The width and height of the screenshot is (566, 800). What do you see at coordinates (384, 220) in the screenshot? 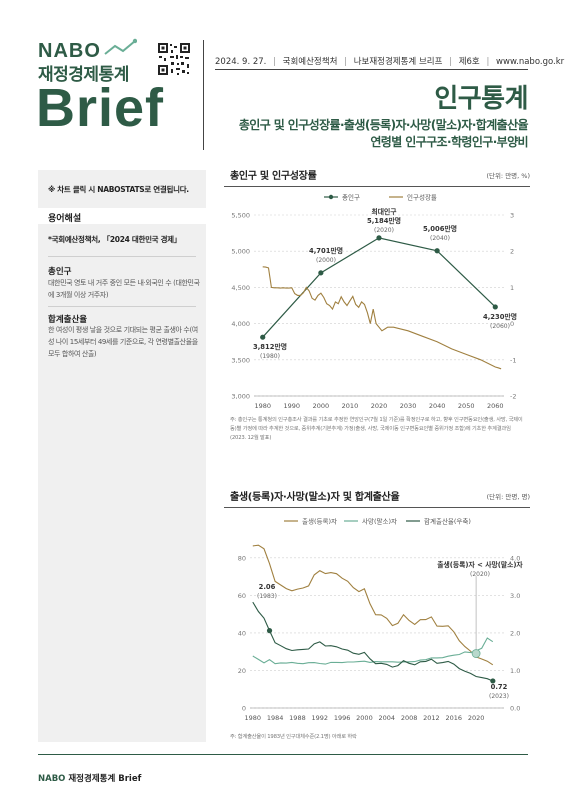
I see `data-label: 5,184만명` at bounding box center [384, 220].